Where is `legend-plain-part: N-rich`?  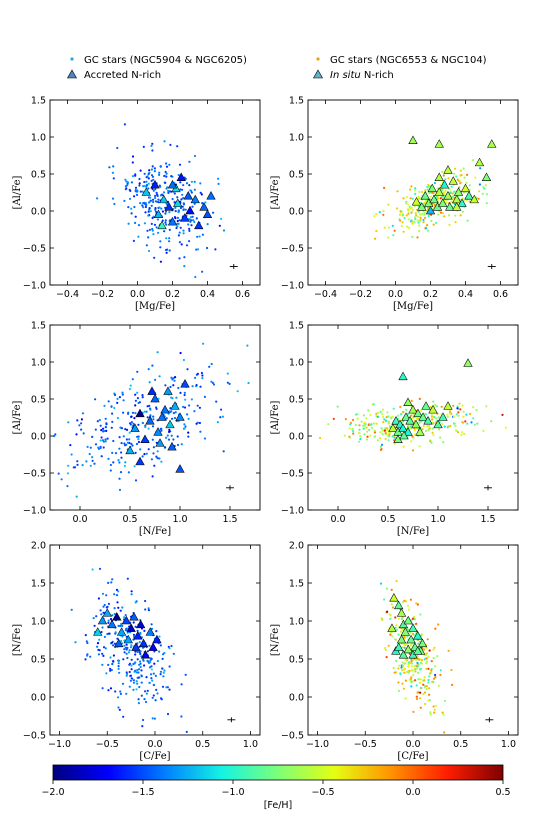
legend-plain-part: N-rich is located at coordinates (377, 75).